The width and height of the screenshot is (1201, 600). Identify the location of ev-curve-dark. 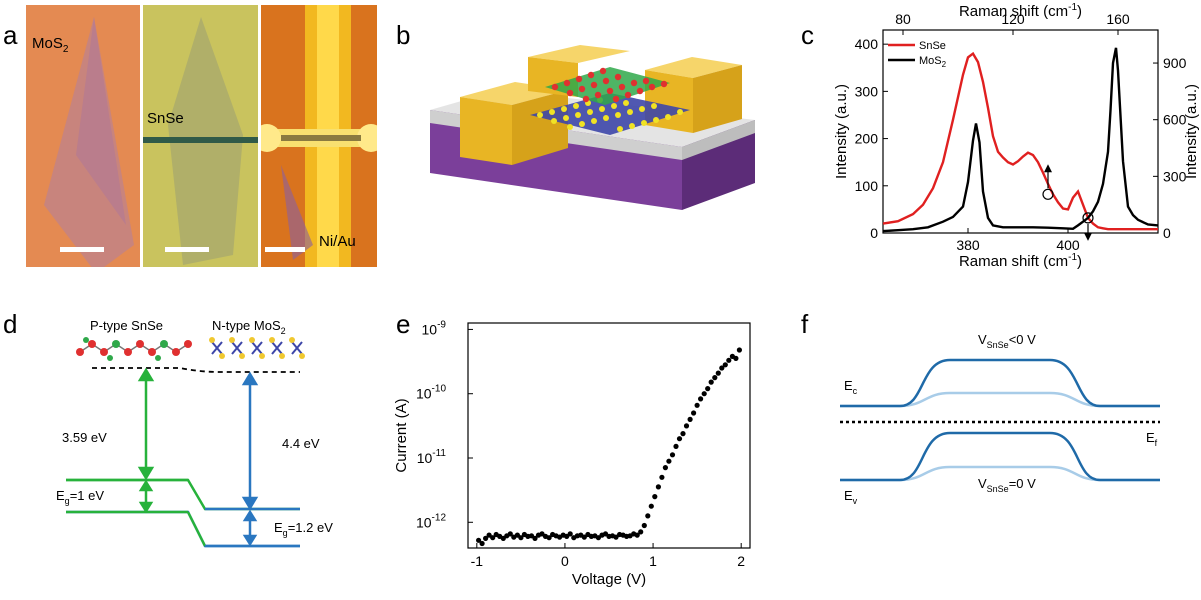
(1000, 456).